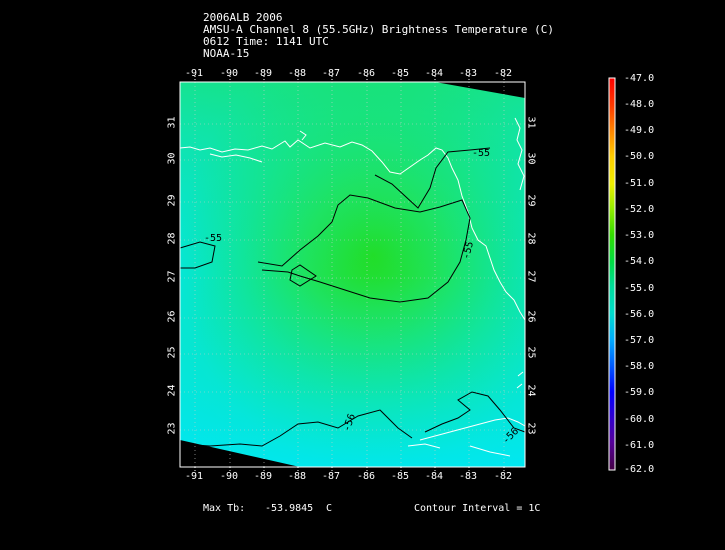 This screenshot has height=550, width=725. What do you see at coordinates (172, 352) in the screenshot?
I see `lat-tick-left: 25` at bounding box center [172, 352].